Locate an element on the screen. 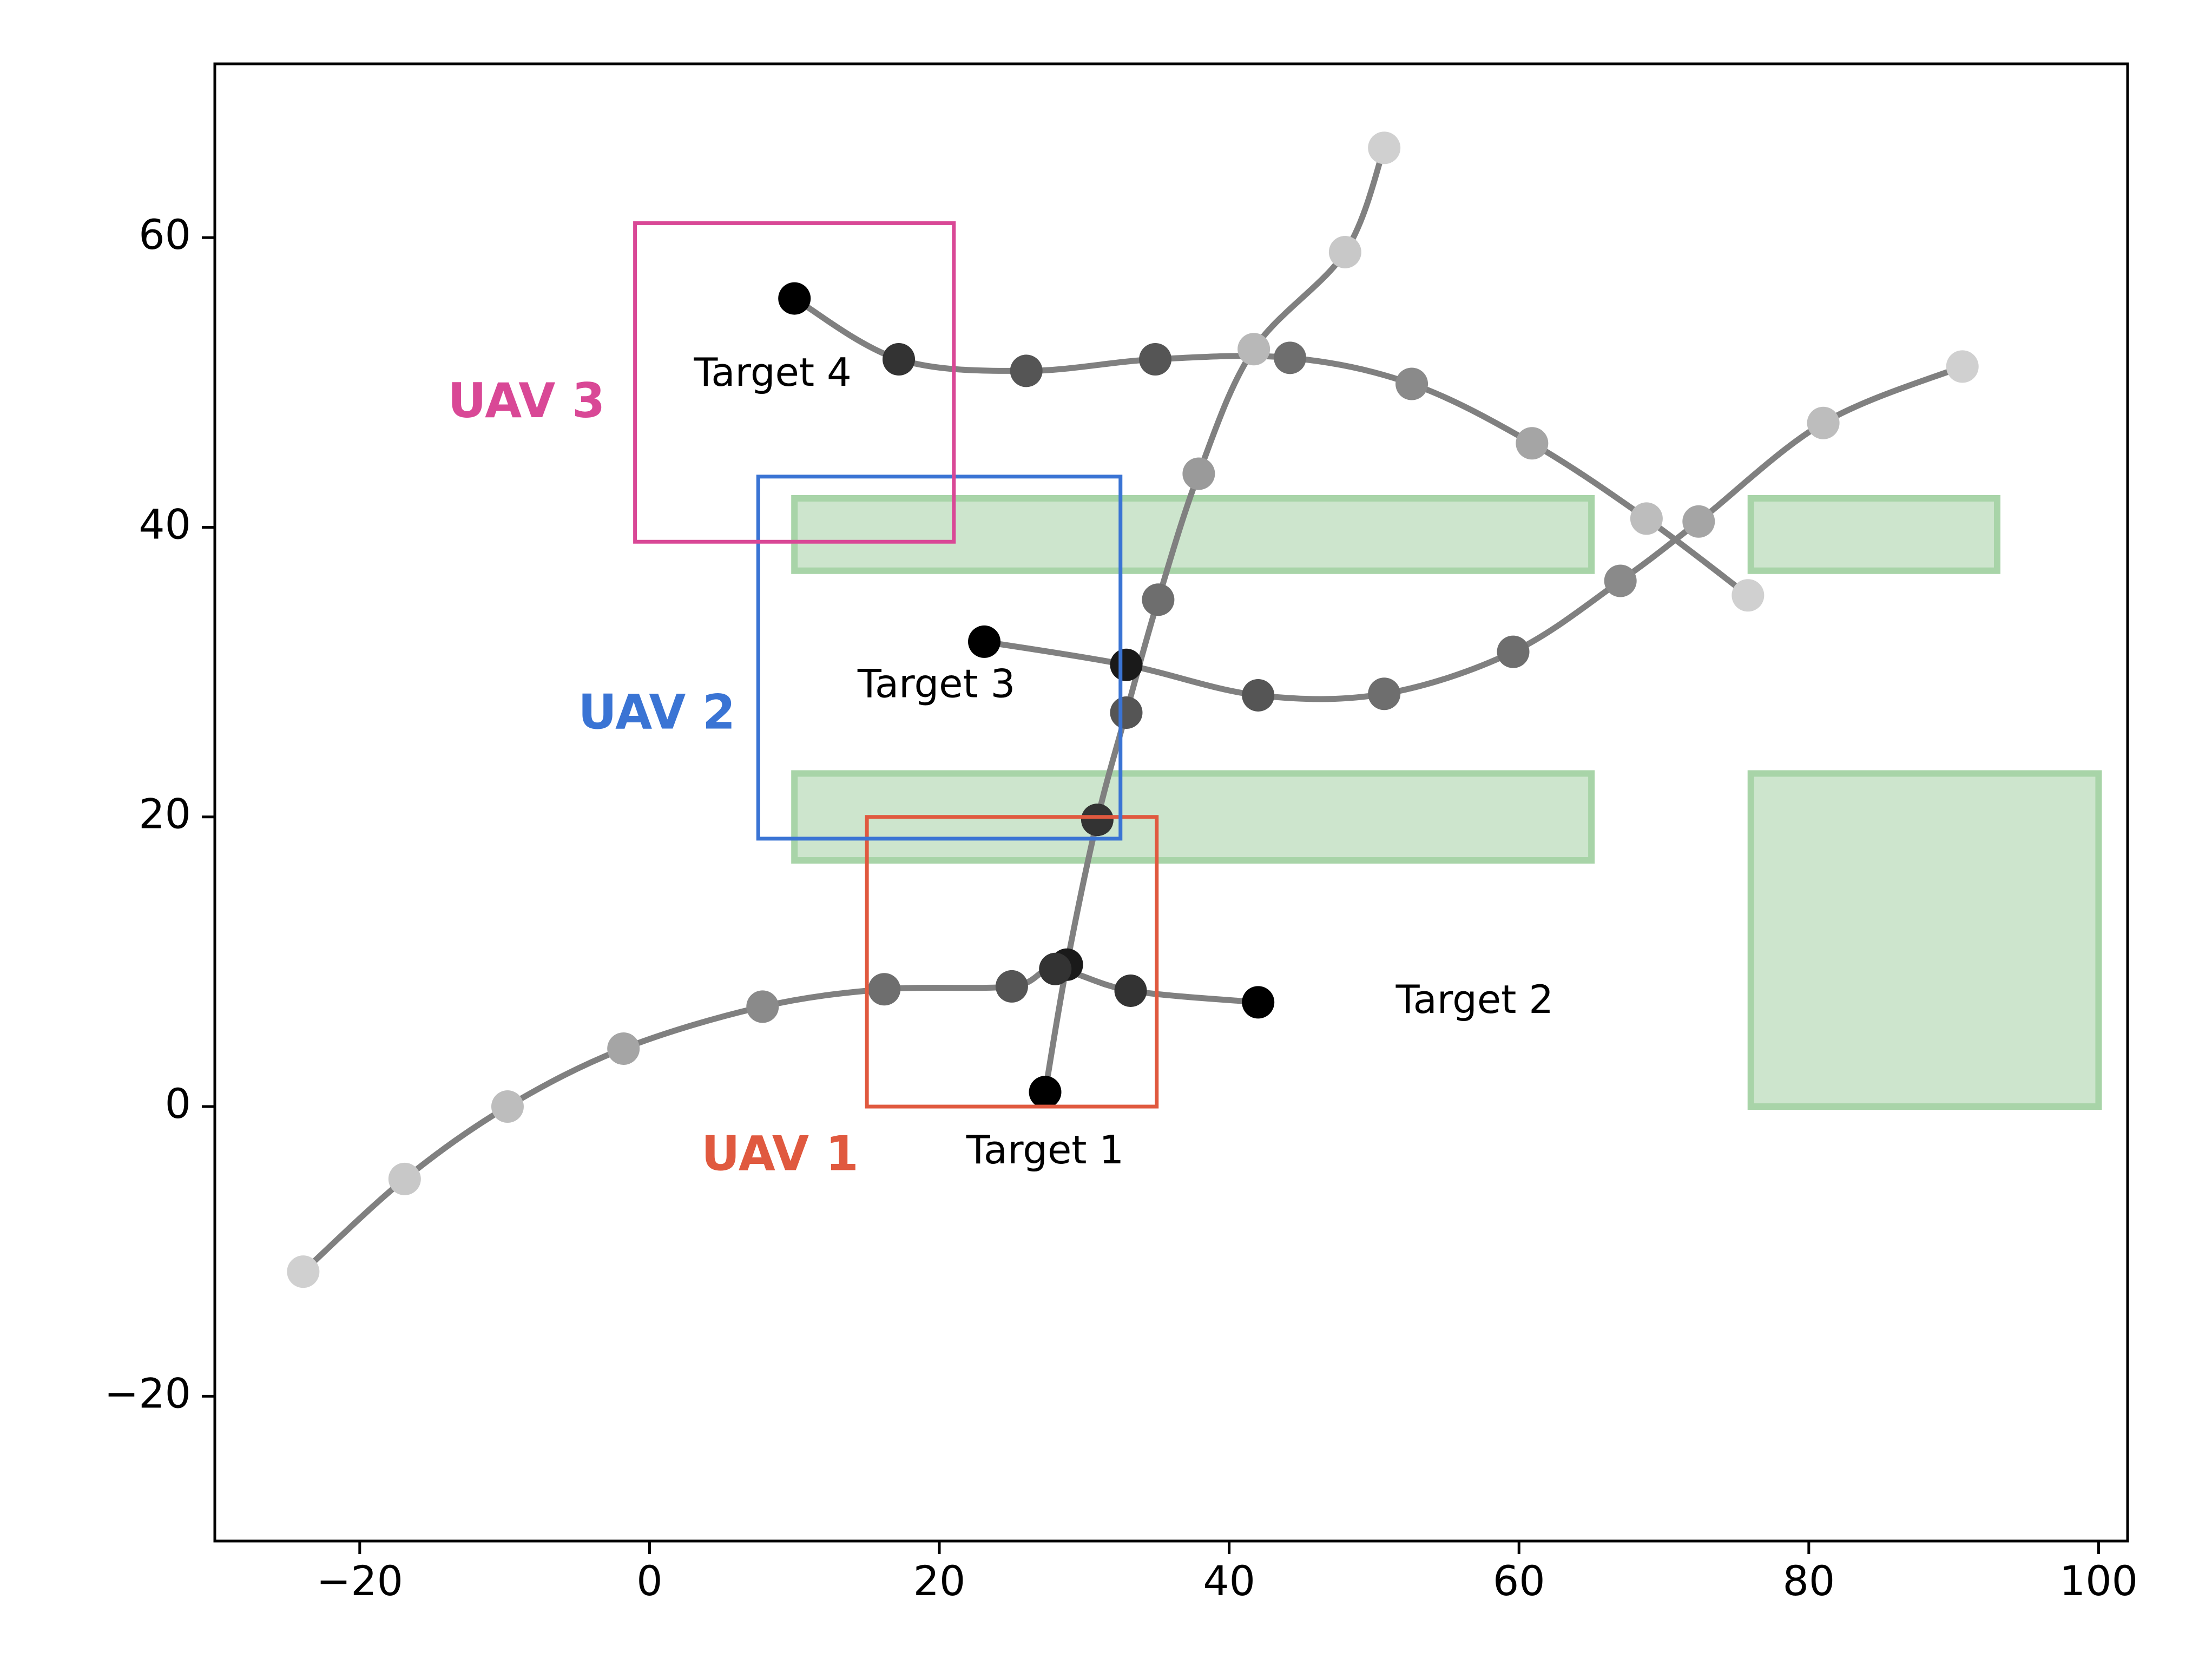 This screenshot has width=2212, height=1659. y-tick-label: 40 is located at coordinates (165, 524).